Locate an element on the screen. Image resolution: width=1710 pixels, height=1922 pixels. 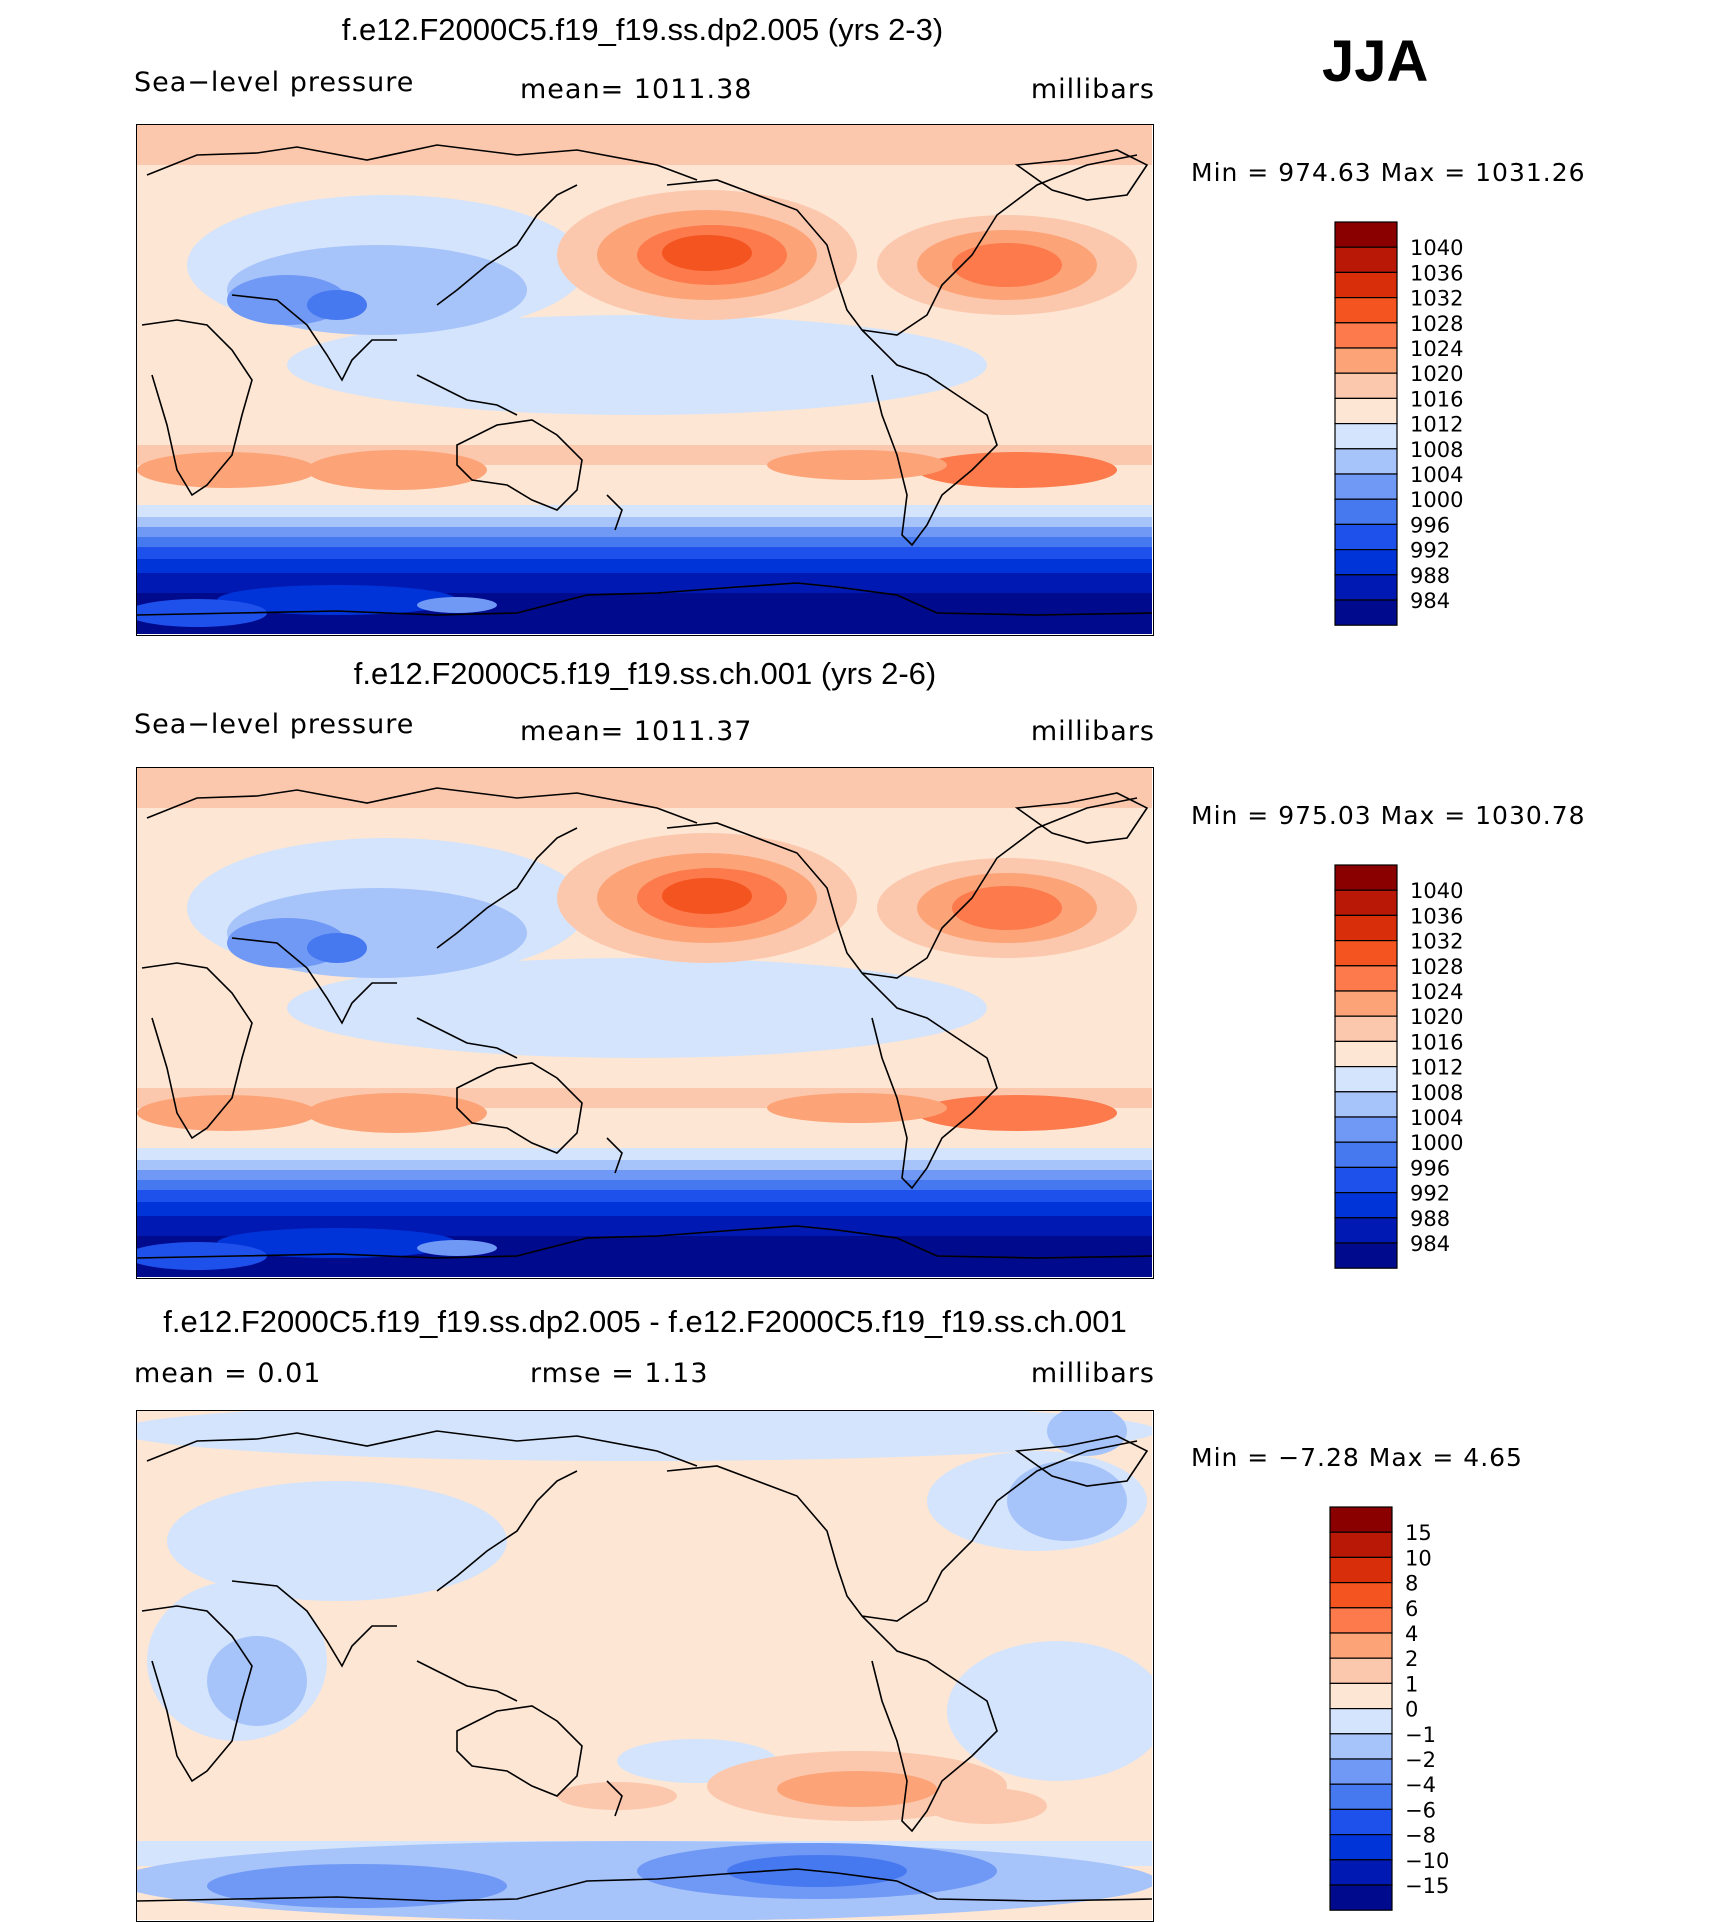
legend2-label: 1020 is located at coordinates (1436, 1017).